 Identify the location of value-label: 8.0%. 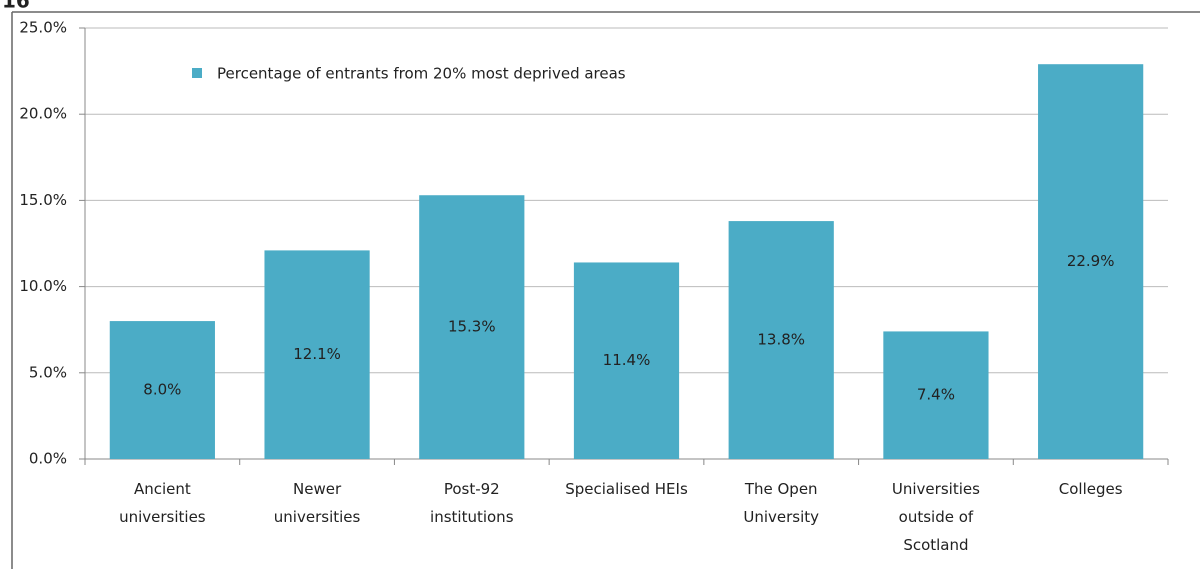
(162, 390).